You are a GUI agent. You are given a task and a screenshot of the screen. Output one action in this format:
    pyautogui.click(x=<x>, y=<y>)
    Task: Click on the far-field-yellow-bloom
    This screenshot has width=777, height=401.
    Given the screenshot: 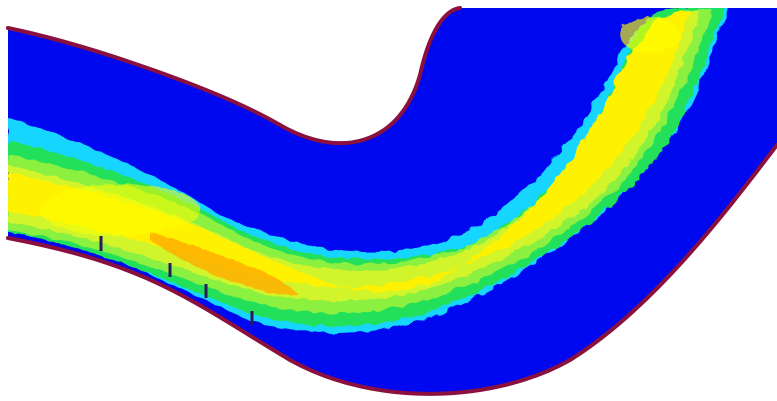 What is the action you would take?
    pyautogui.click(x=650, y=35)
    